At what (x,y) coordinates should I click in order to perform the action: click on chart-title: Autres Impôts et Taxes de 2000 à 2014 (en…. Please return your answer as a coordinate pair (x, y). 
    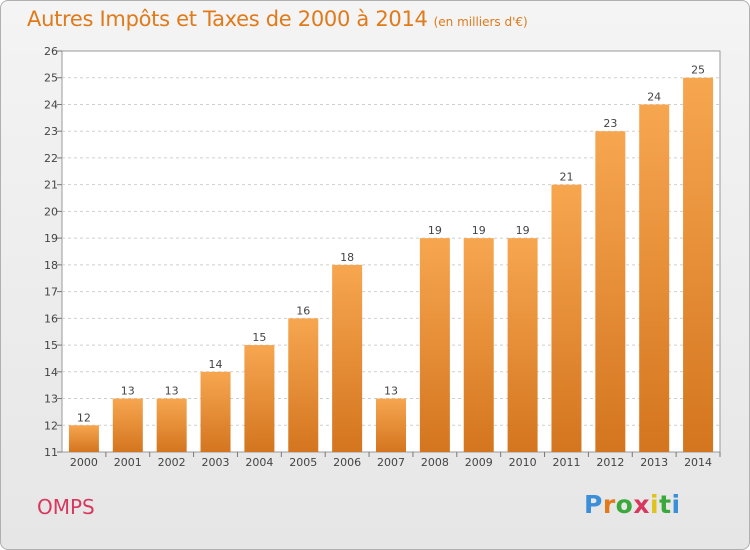
    Looking at the image, I should click on (277, 19).